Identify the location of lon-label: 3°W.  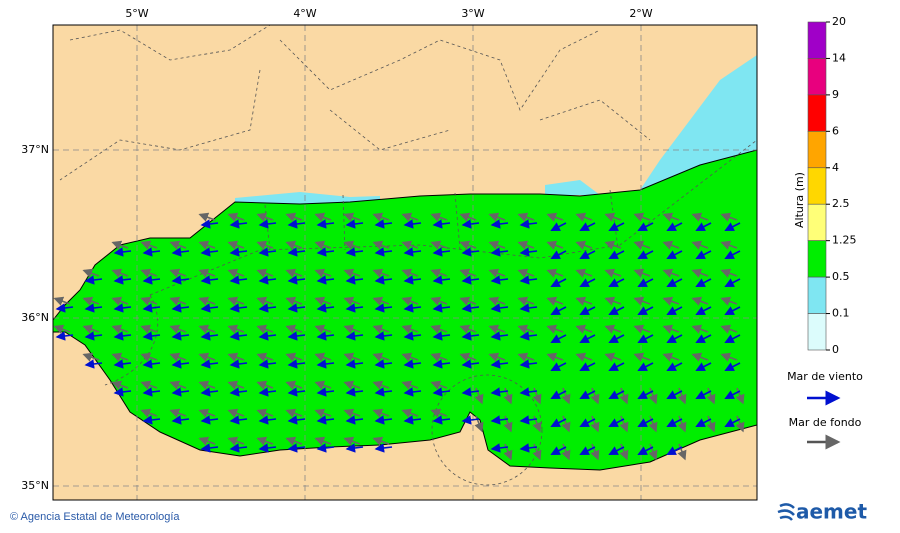
(472, 13).